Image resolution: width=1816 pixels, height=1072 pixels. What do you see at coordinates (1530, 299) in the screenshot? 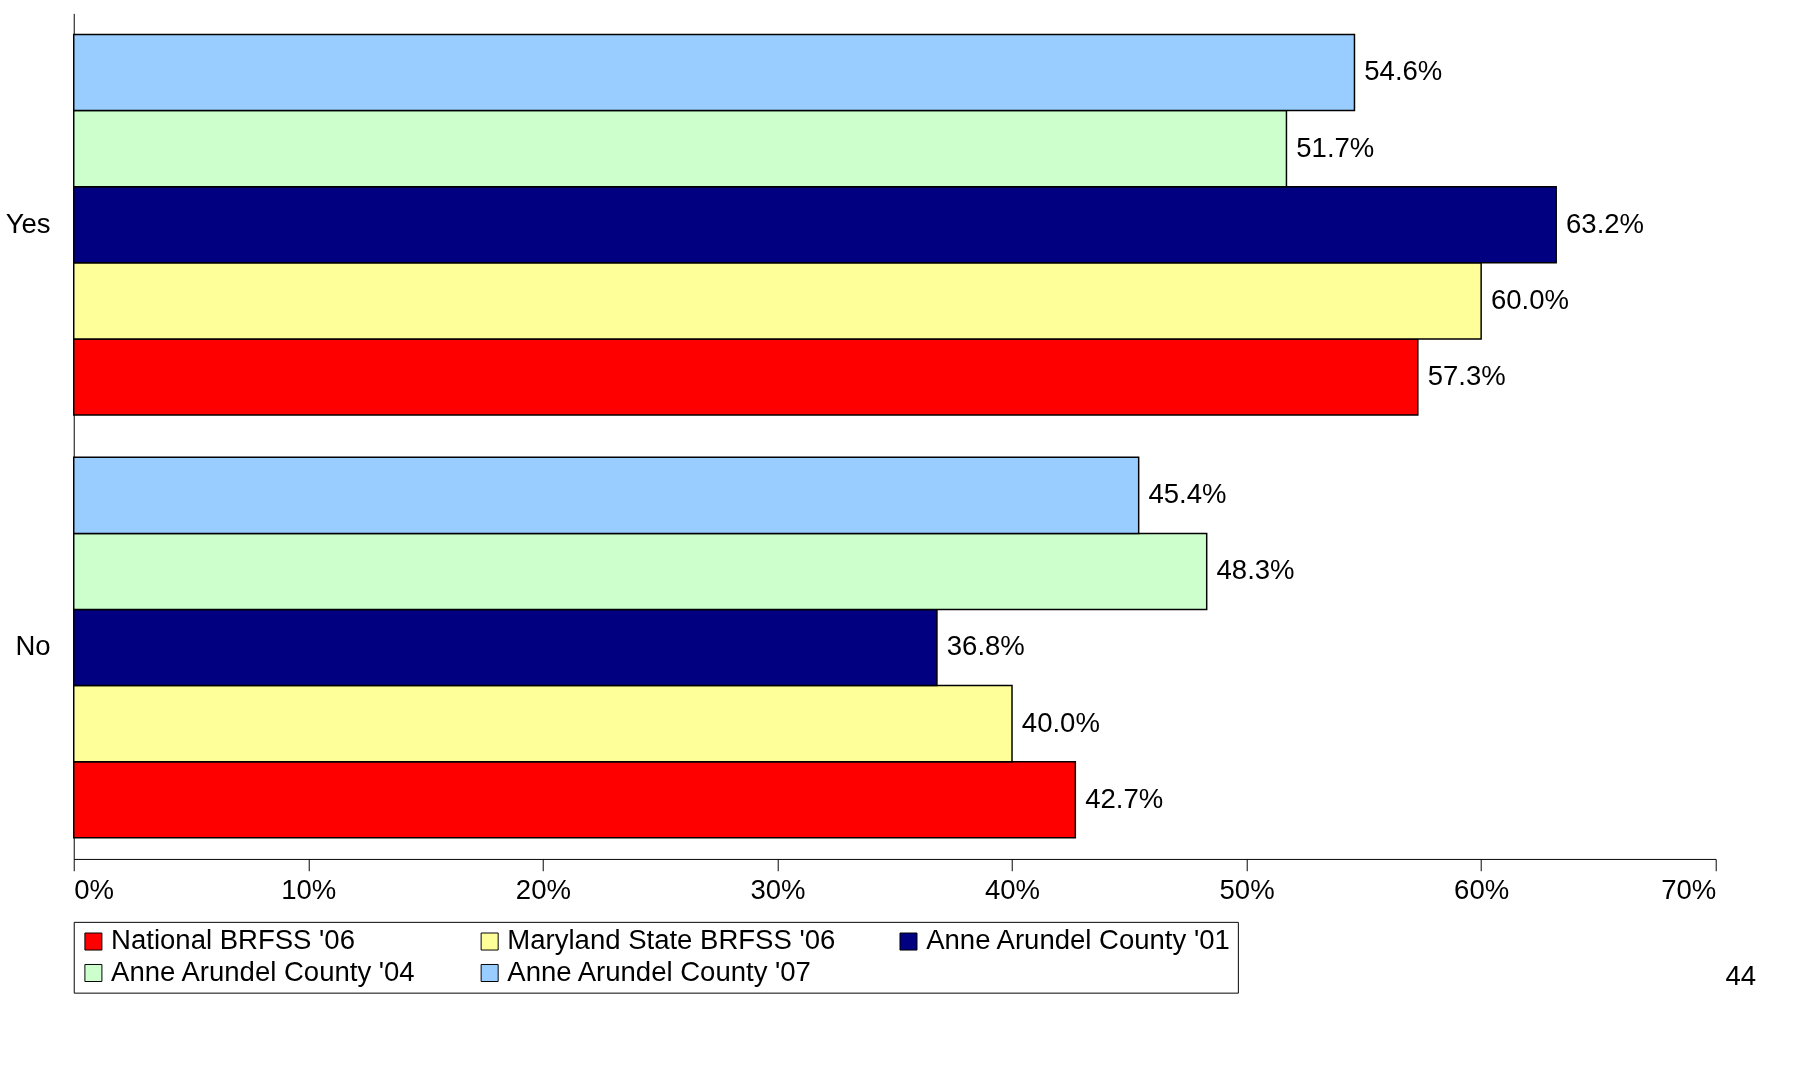
I see `data-label: 60.0%` at bounding box center [1530, 299].